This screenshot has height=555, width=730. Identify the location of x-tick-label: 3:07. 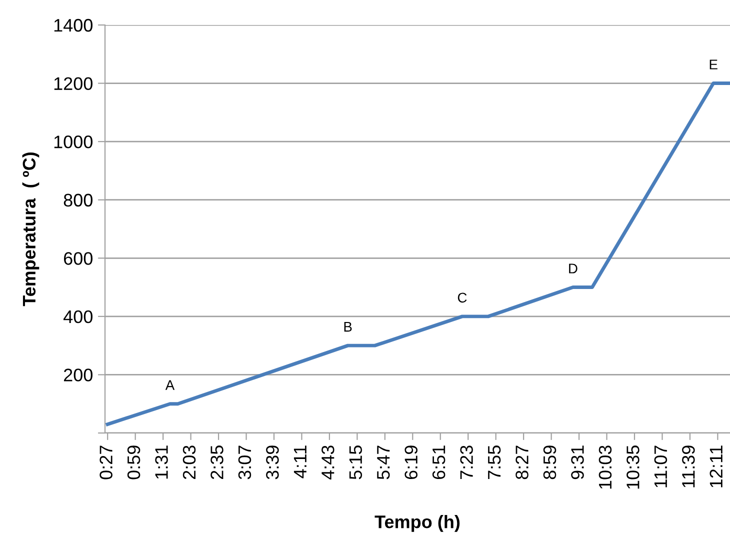
(245, 463).